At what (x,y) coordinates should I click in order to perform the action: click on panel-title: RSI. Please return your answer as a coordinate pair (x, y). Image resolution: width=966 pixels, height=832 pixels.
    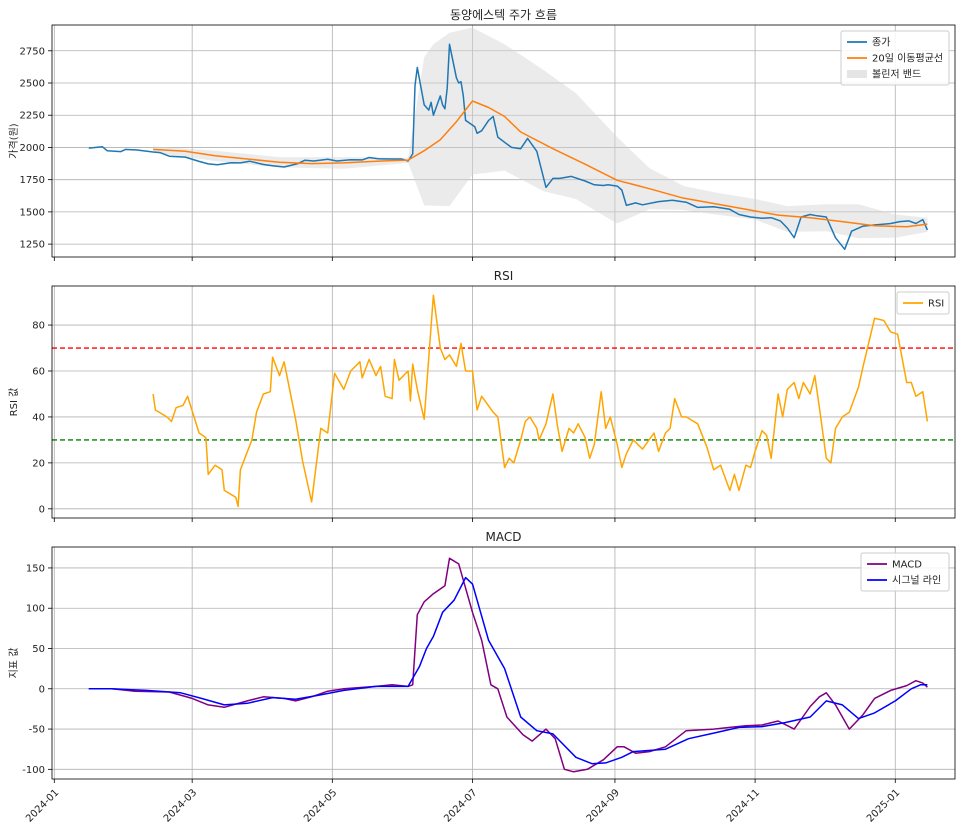
    Looking at the image, I should click on (504, 276).